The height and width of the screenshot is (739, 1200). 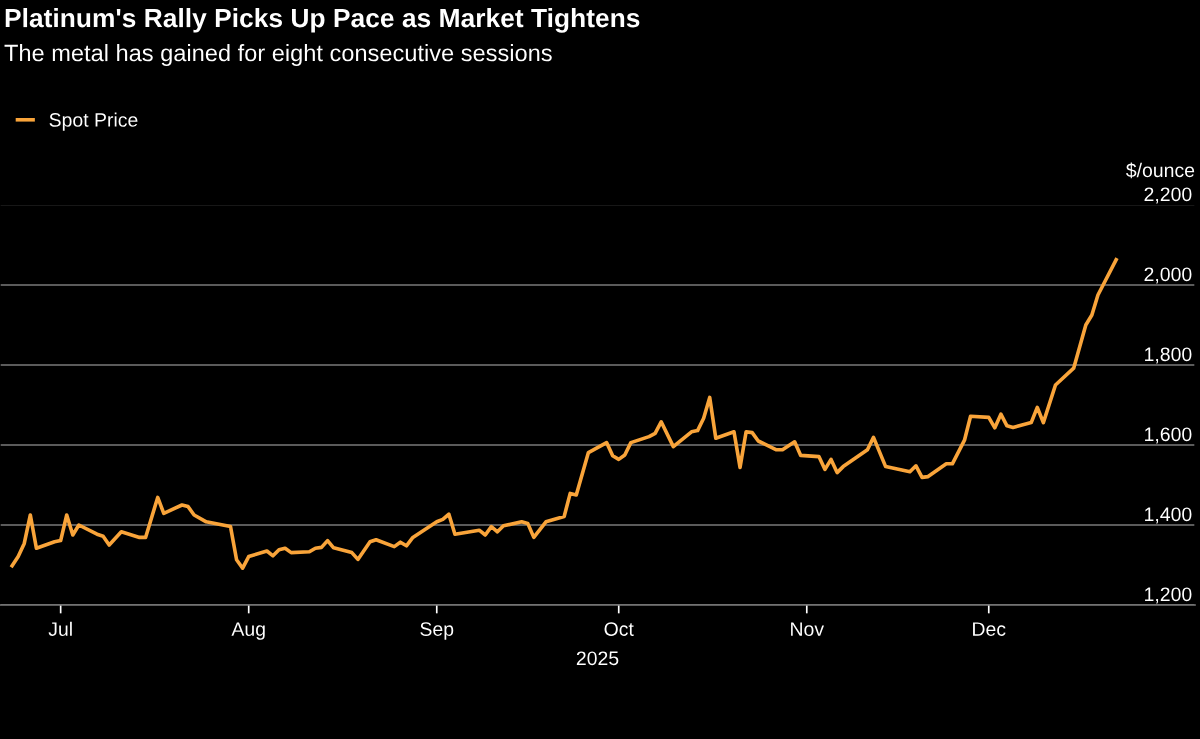 What do you see at coordinates (93, 121) in the screenshot?
I see `legend-label: Spot Price` at bounding box center [93, 121].